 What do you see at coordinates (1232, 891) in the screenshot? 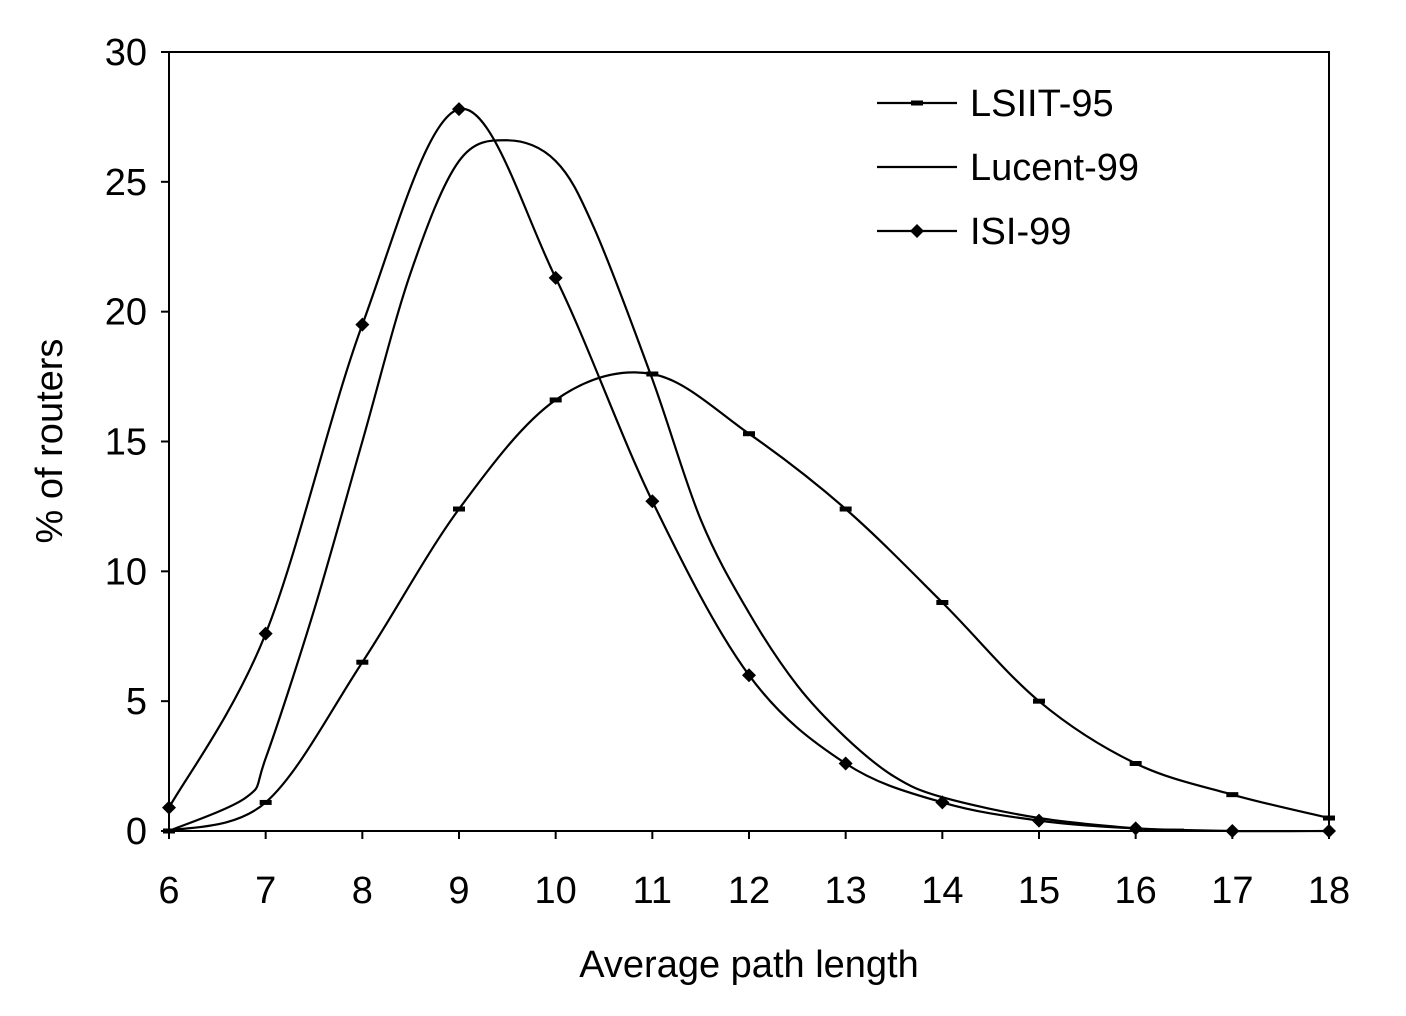
I see `x-tick-label: 17` at bounding box center [1232, 891].